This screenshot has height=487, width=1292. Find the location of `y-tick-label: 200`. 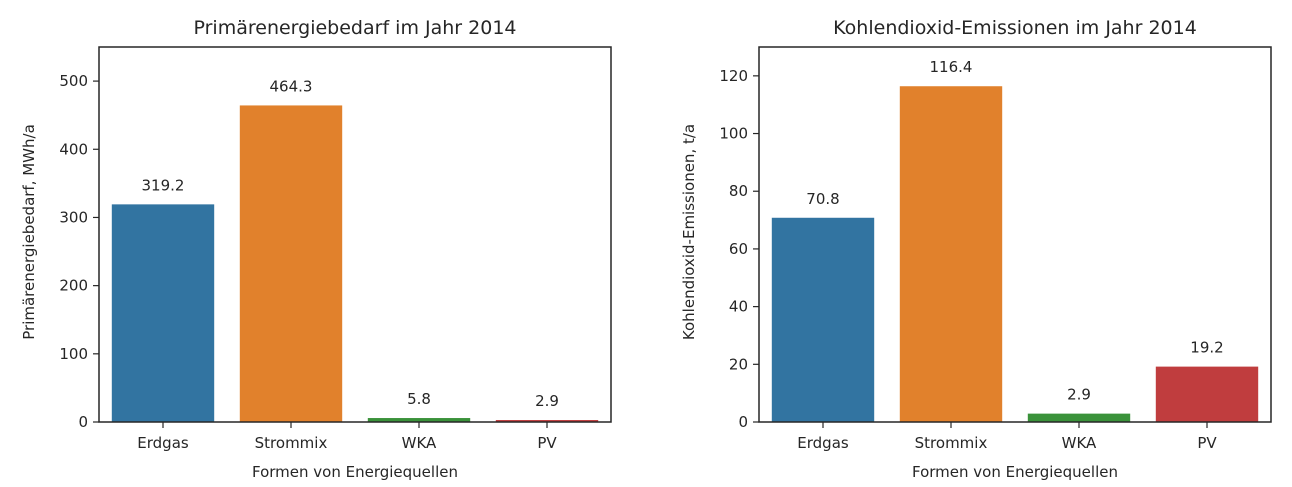

y-tick-label: 200 is located at coordinates (73, 286).